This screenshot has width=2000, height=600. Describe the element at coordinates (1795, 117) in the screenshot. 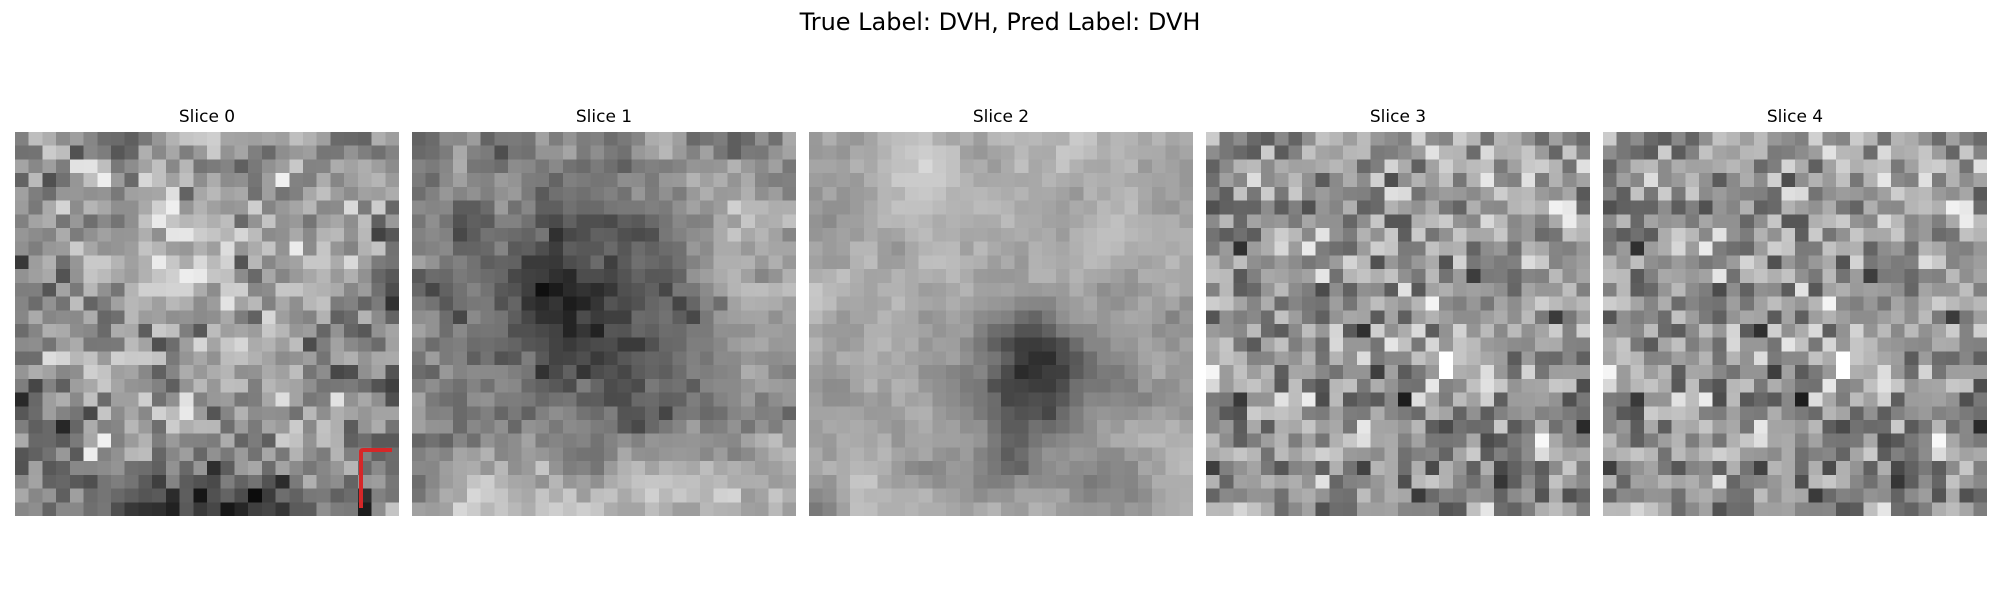

I see `slice-title: Slice 4` at that location.